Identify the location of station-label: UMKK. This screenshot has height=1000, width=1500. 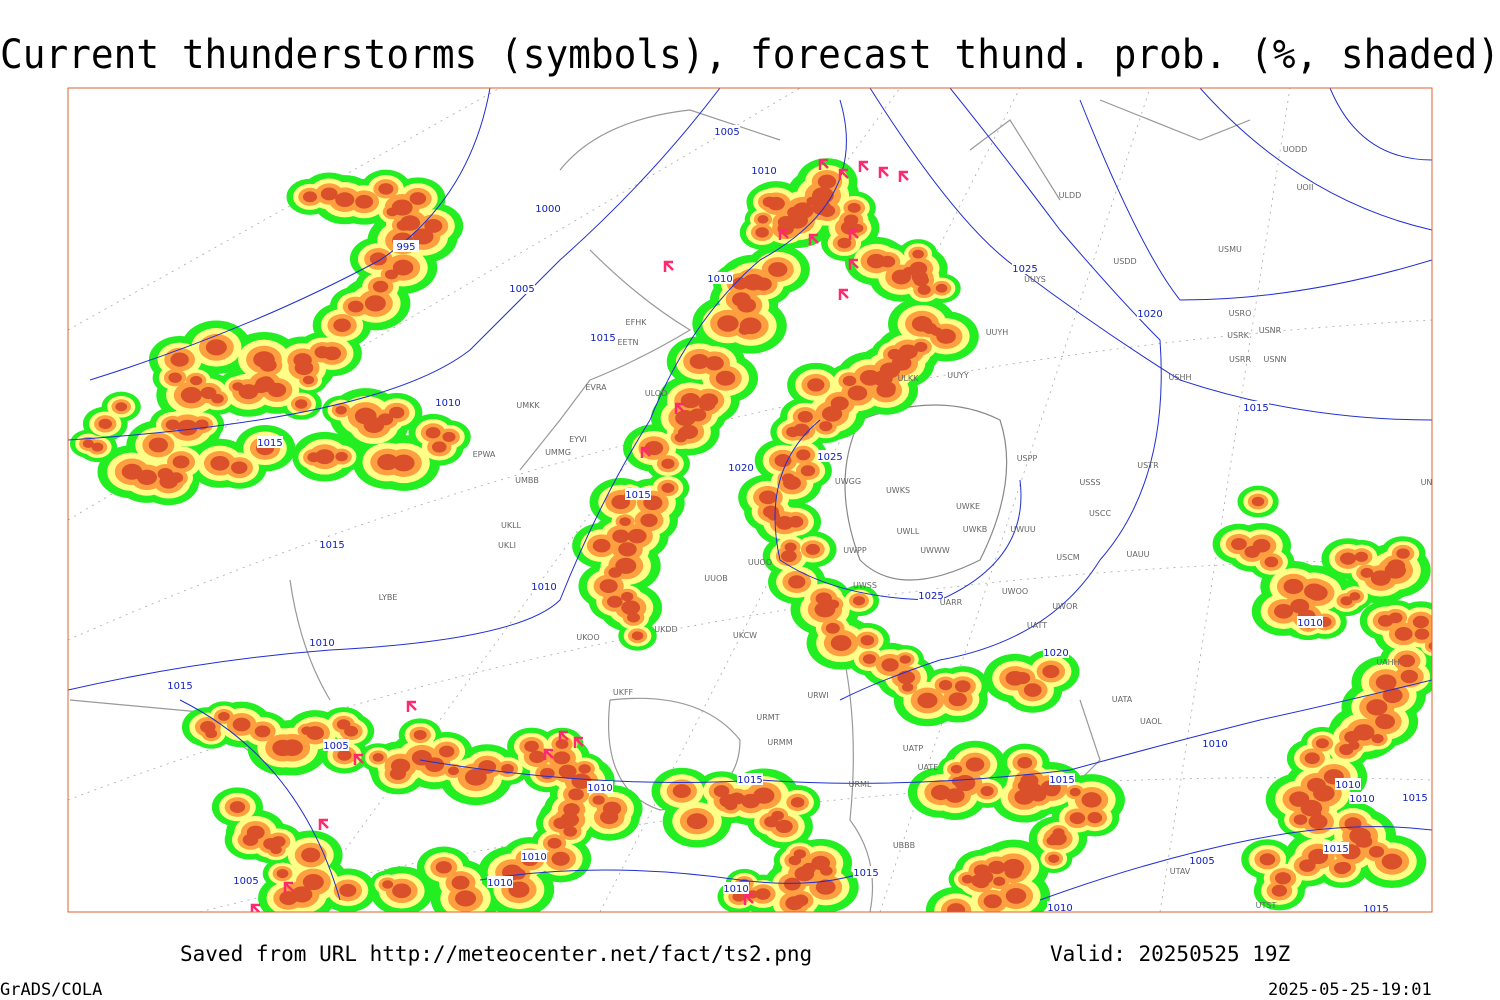
(528, 405).